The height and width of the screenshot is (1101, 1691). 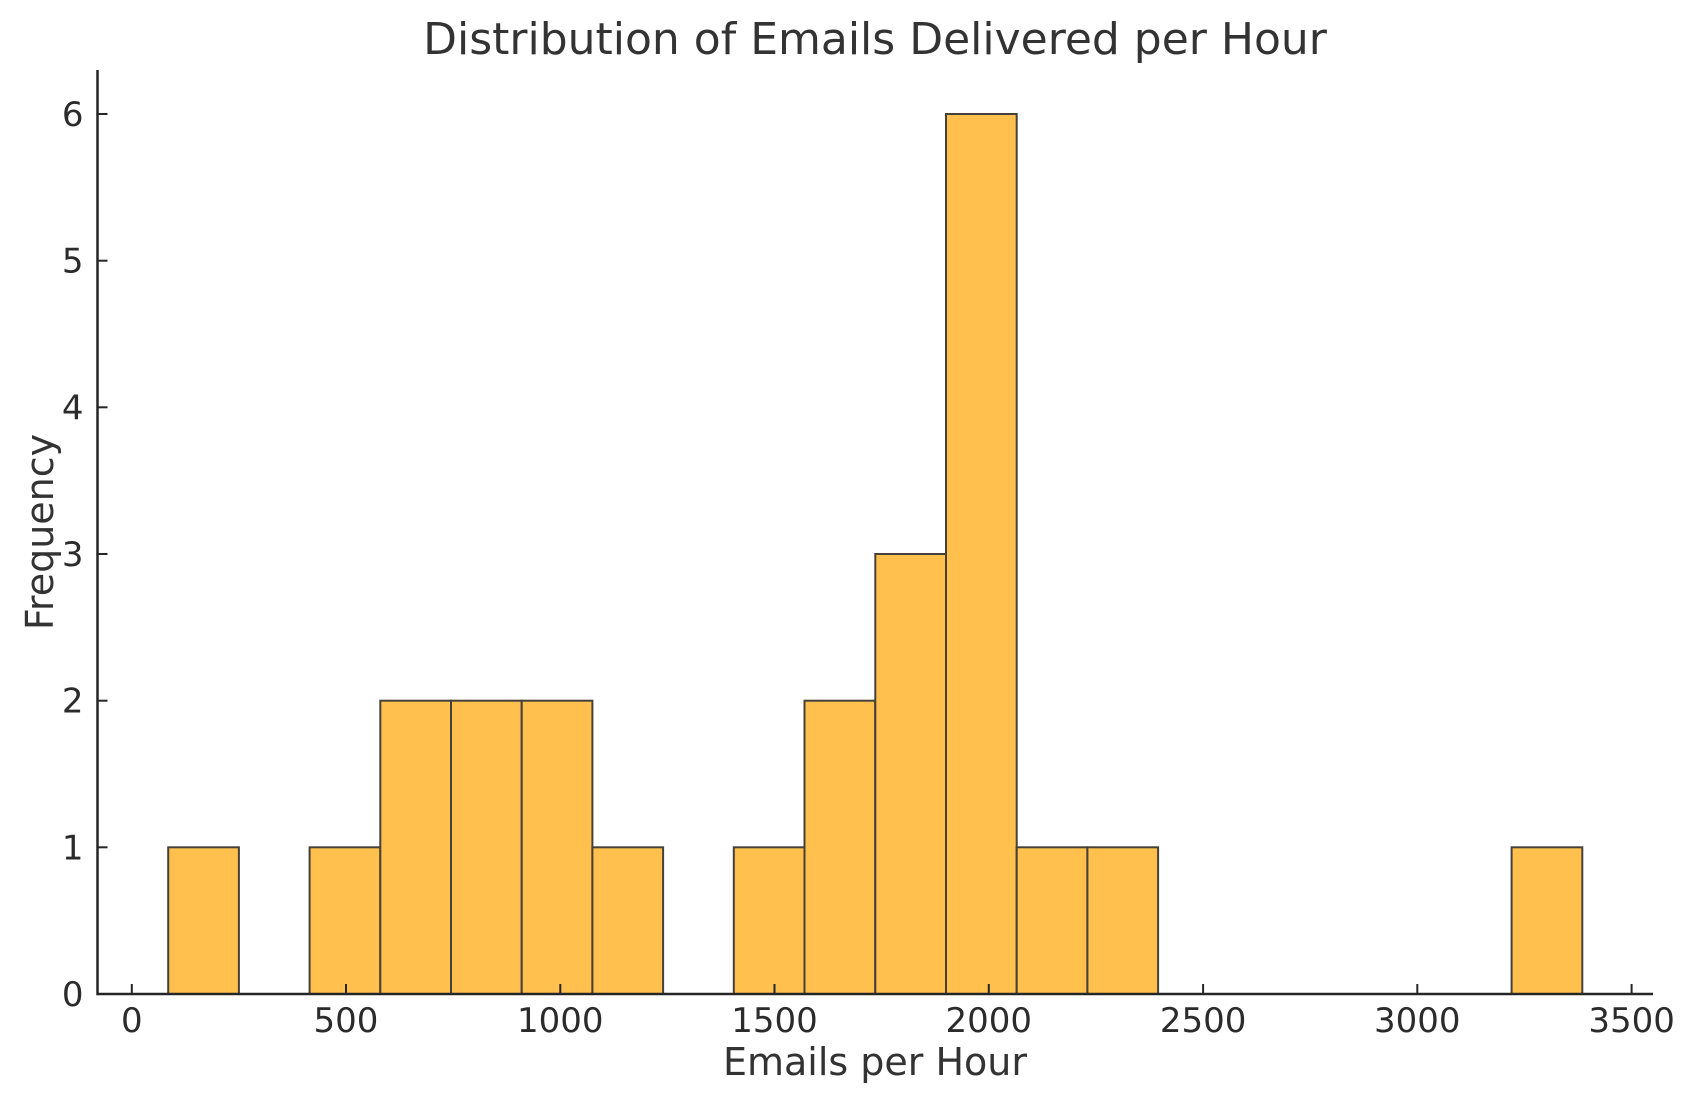 What do you see at coordinates (73, 848) in the screenshot?
I see `y-tick-label: 1` at bounding box center [73, 848].